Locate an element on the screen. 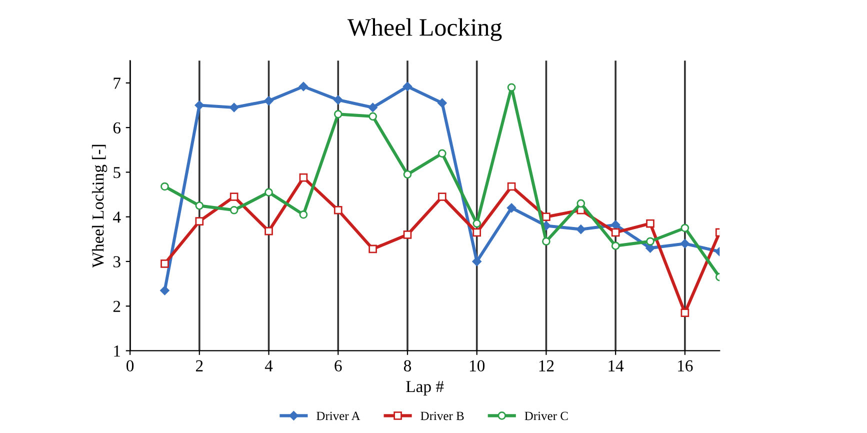  x-tick-label: 2 is located at coordinates (199, 366).